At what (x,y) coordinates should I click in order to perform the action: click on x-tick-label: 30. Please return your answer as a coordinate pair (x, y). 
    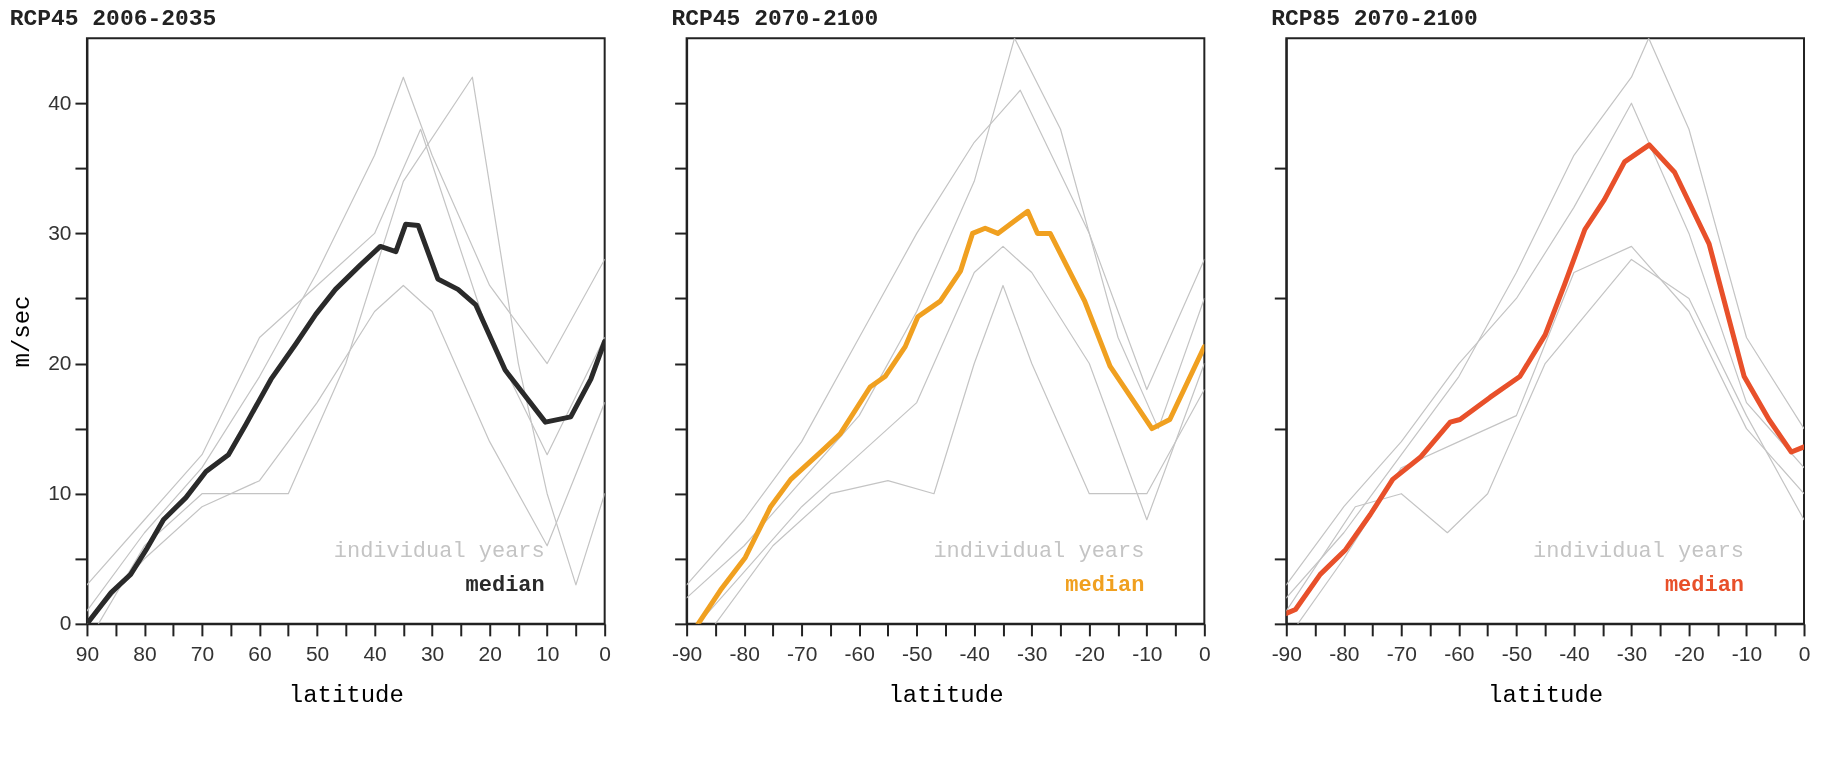
    Looking at the image, I should click on (432, 654).